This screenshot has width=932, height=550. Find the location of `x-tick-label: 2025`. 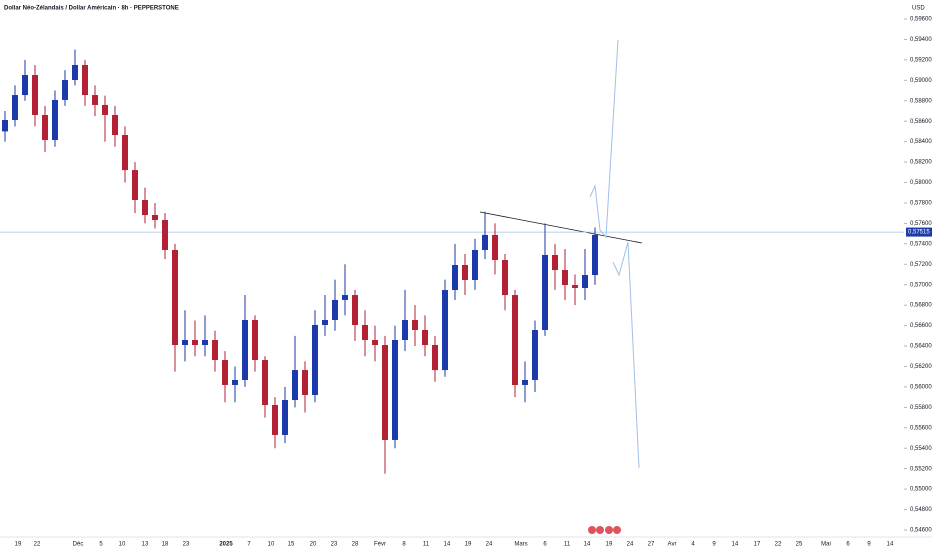

x-tick-label: 2025 is located at coordinates (226, 545).